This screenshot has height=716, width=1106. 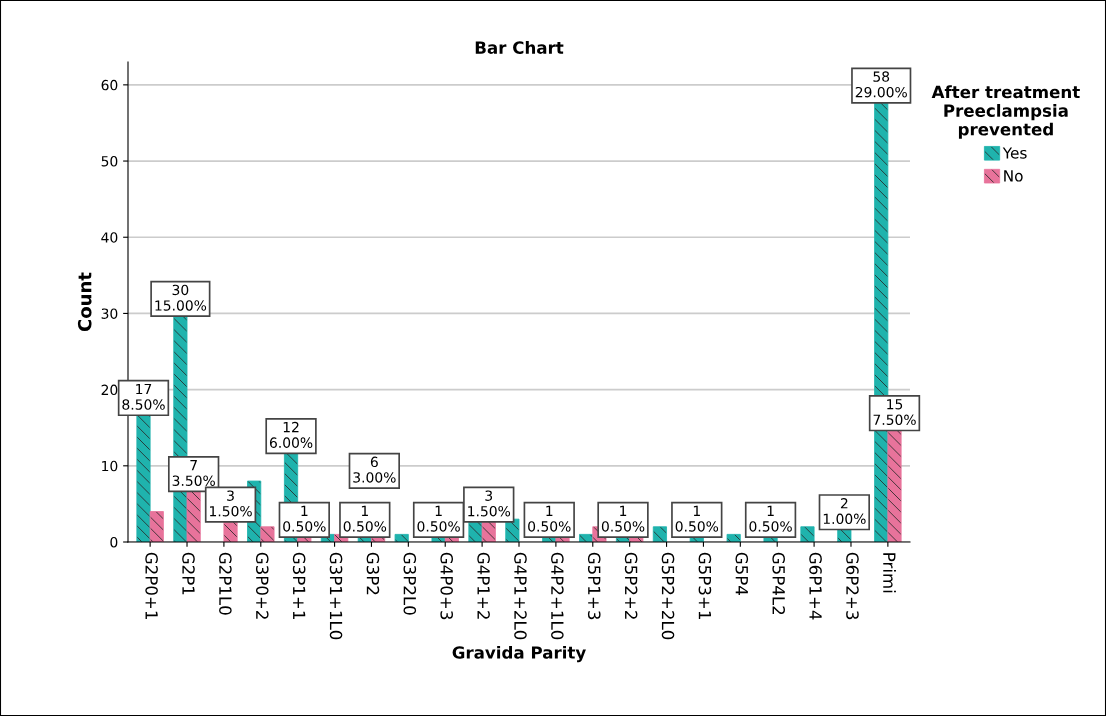 What do you see at coordinates (594, 586) in the screenshot?
I see `x-tick-label: G5P1+3` at bounding box center [594, 586].